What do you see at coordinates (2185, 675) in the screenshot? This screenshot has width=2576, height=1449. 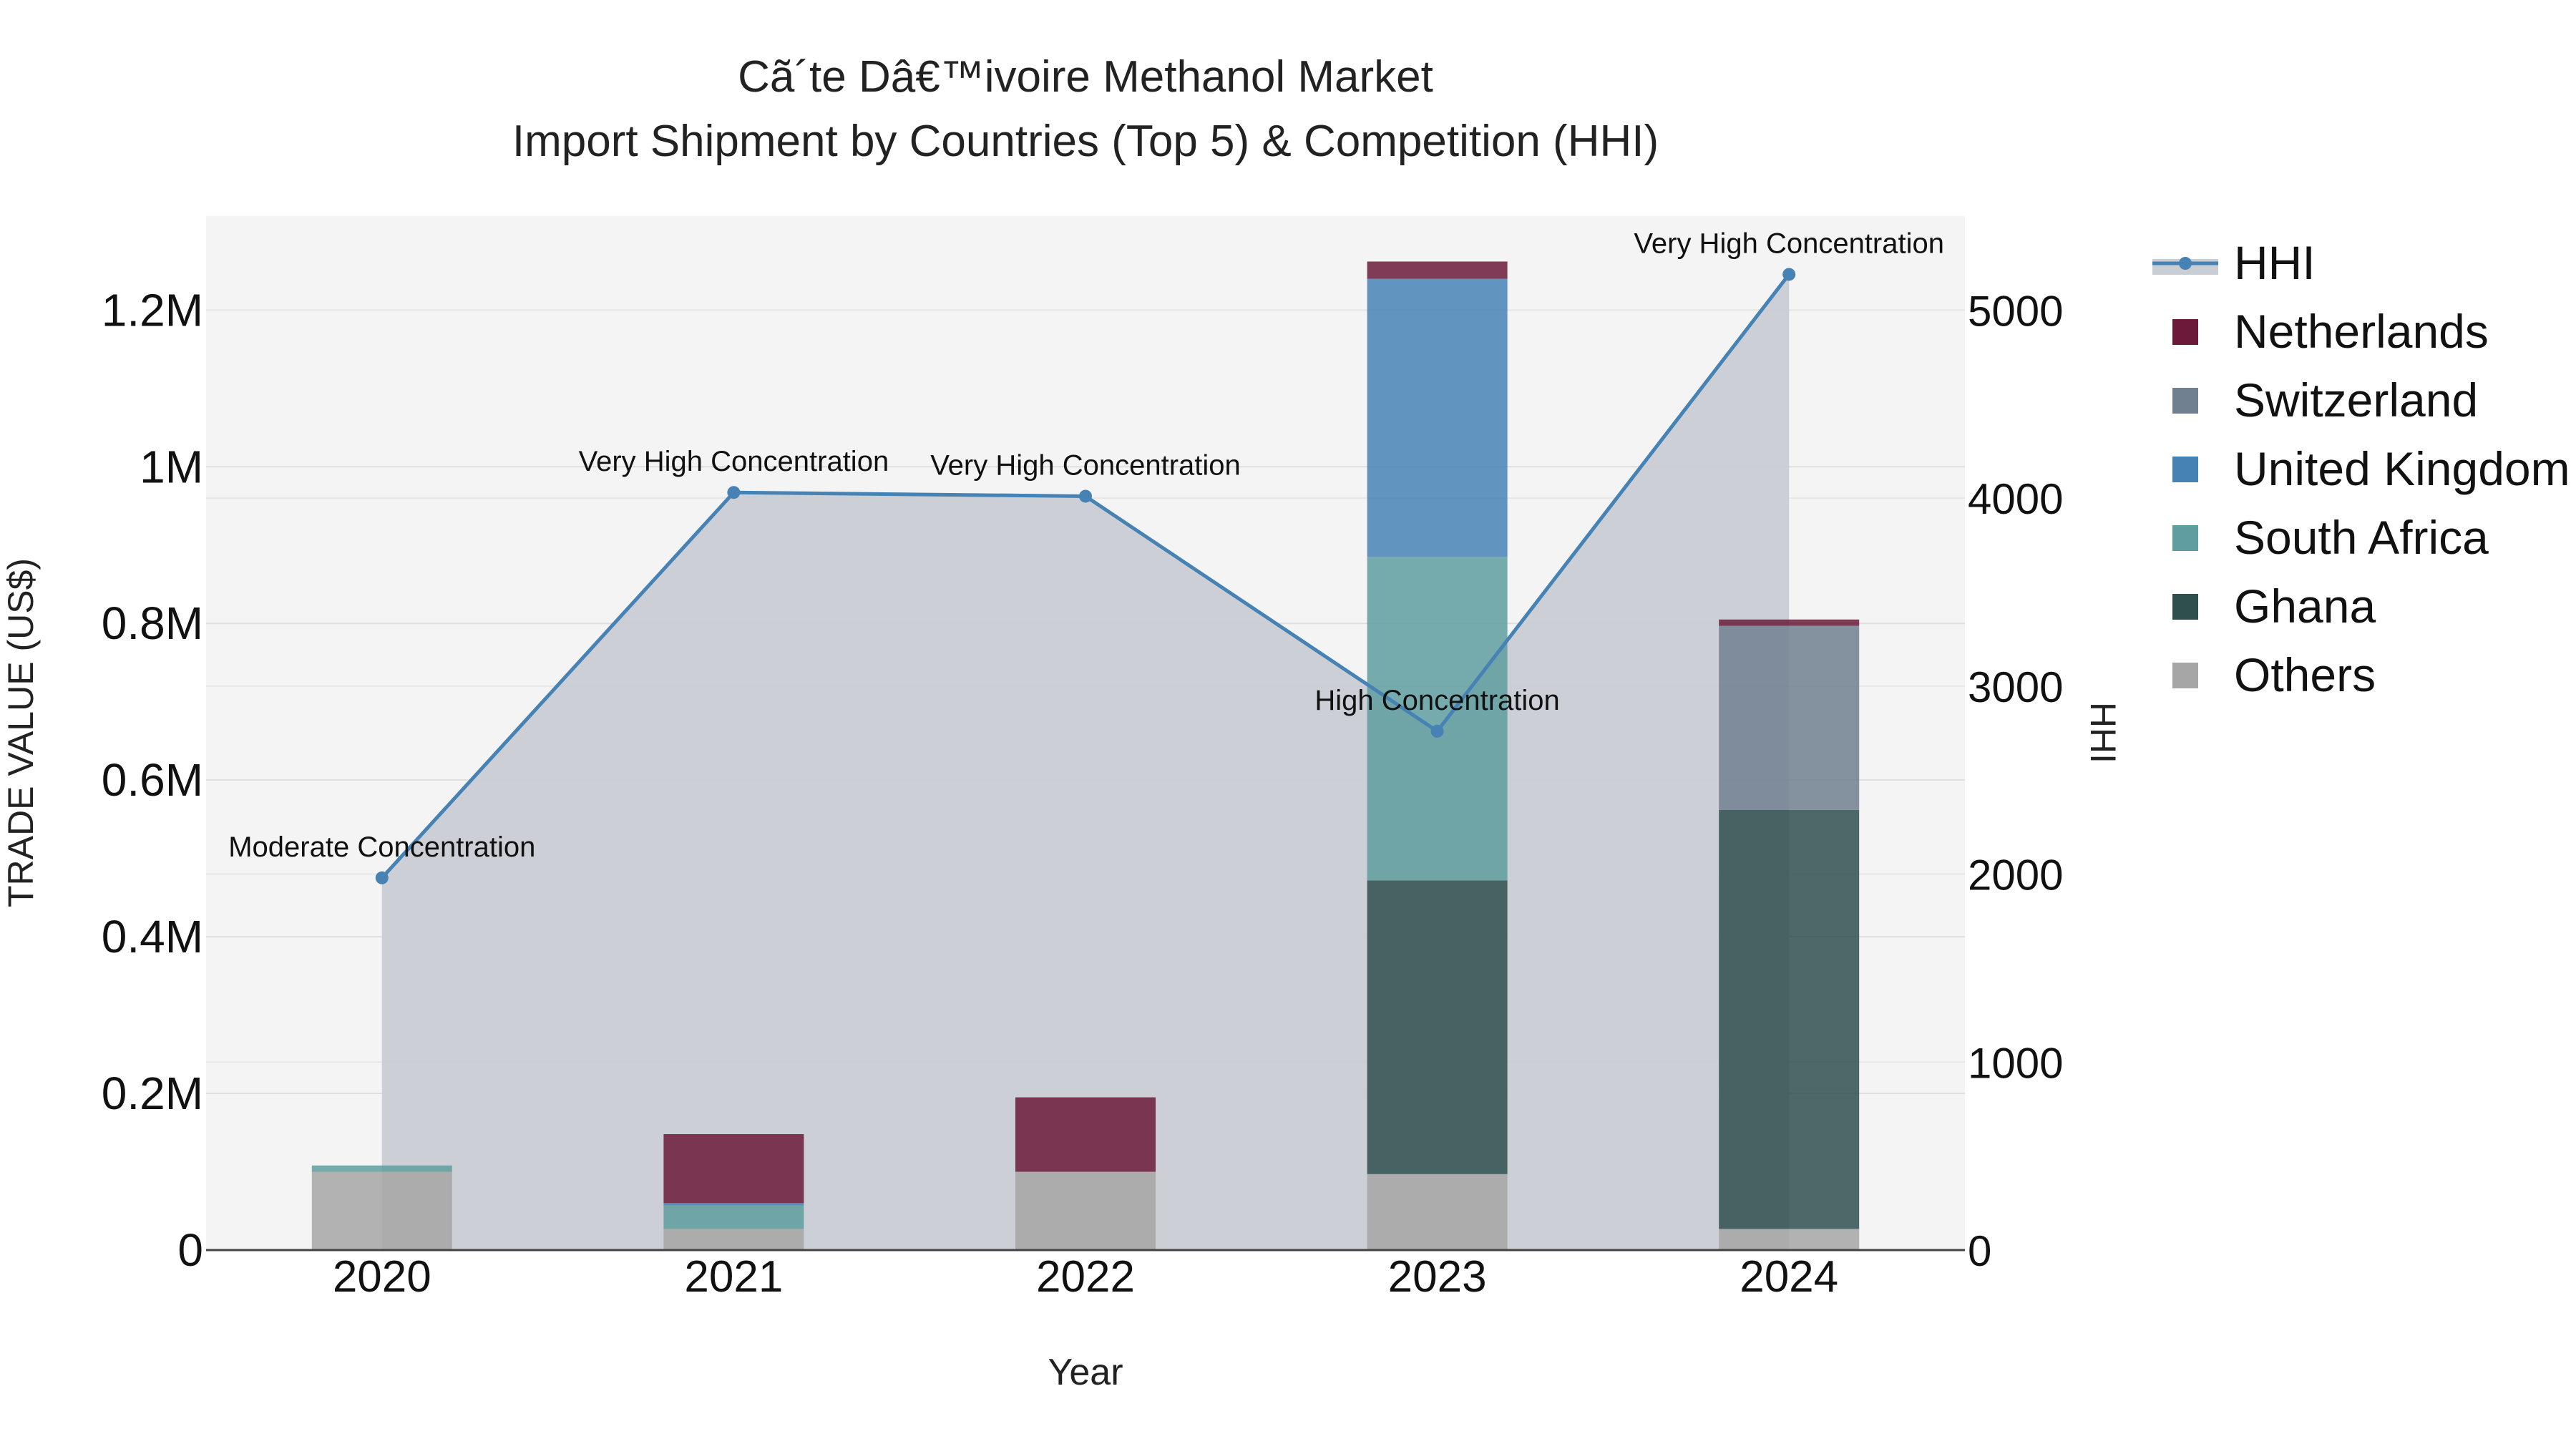 I see `legend-swatch-others` at bounding box center [2185, 675].